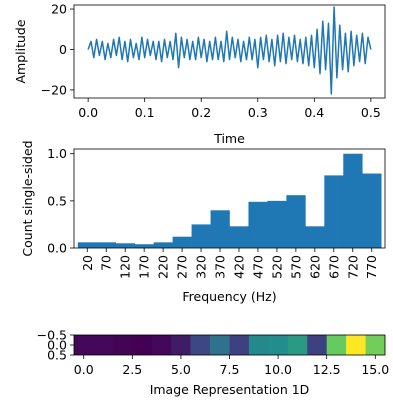 The width and height of the screenshot is (393, 402). What do you see at coordinates (182, 267) in the screenshot?
I see `x-tick-label: 270` at bounding box center [182, 267].